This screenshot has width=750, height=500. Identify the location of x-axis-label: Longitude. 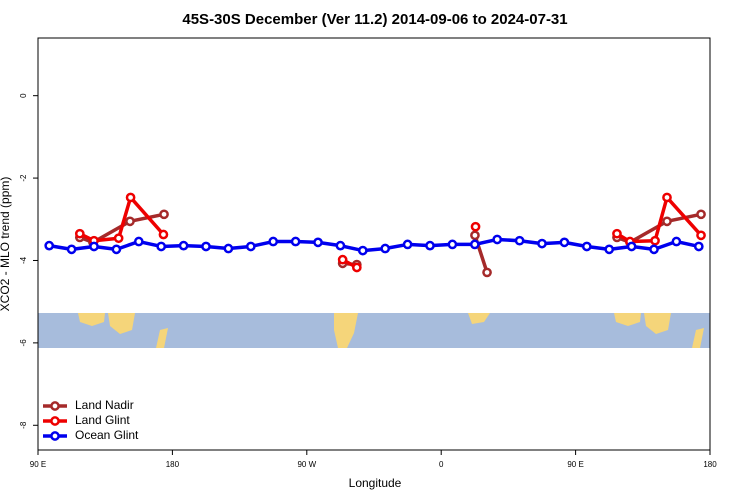
(375, 483).